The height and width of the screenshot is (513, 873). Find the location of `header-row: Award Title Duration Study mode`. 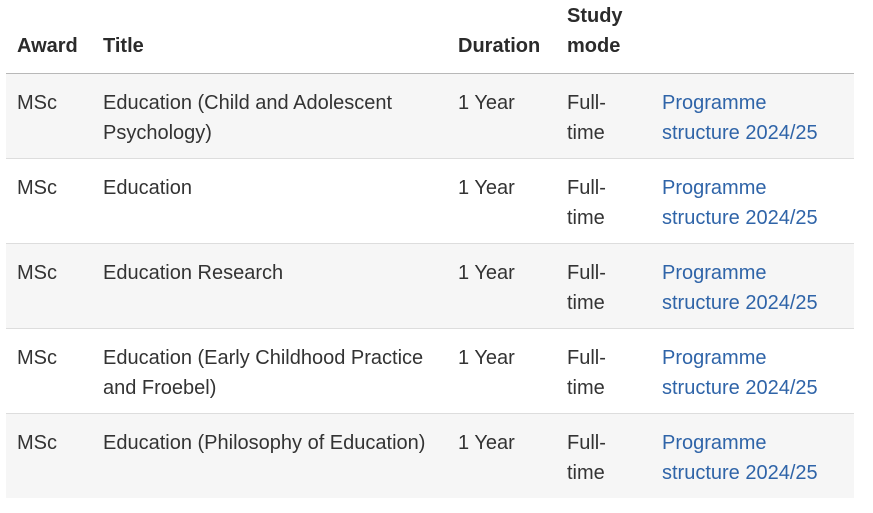

header-row: Award Title Duration Study mode is located at coordinates (430, 37).